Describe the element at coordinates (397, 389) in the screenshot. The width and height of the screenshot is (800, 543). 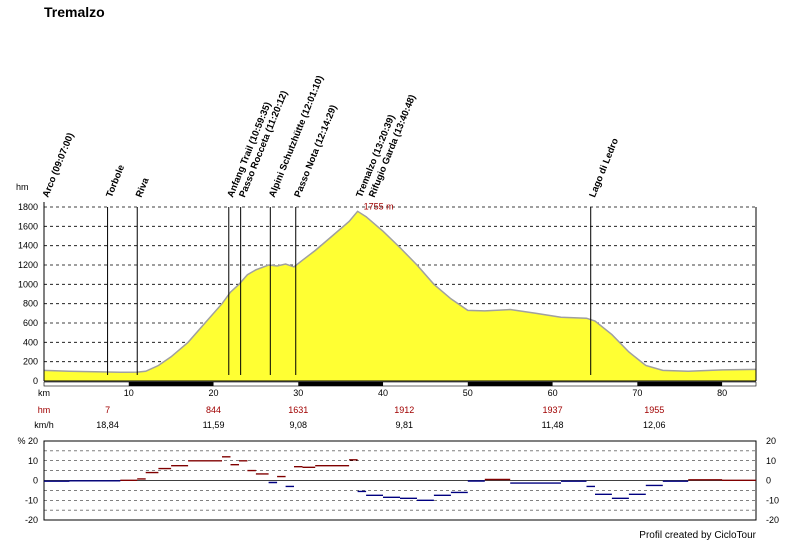
I see `km-axis: 10 20 30 40 50 60 70 80 km` at that location.